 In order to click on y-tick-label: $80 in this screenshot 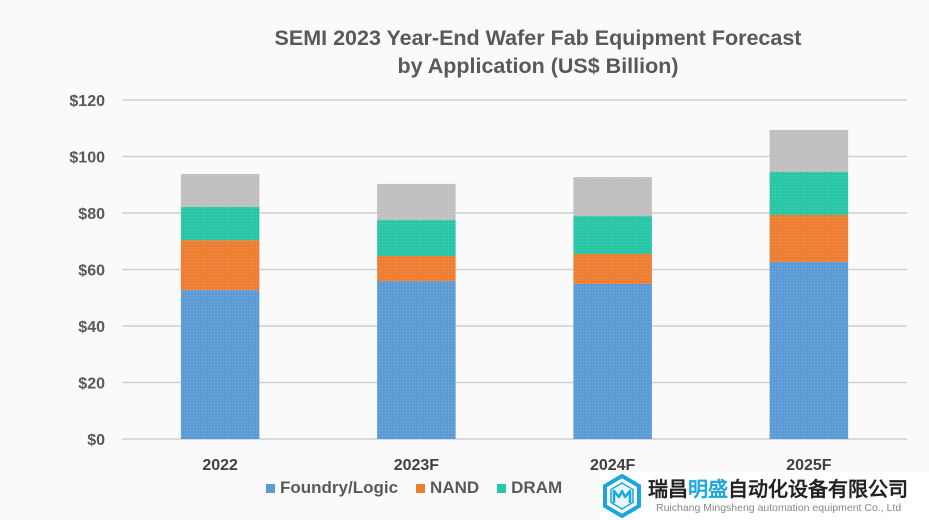, I will do `click(91, 214)`.